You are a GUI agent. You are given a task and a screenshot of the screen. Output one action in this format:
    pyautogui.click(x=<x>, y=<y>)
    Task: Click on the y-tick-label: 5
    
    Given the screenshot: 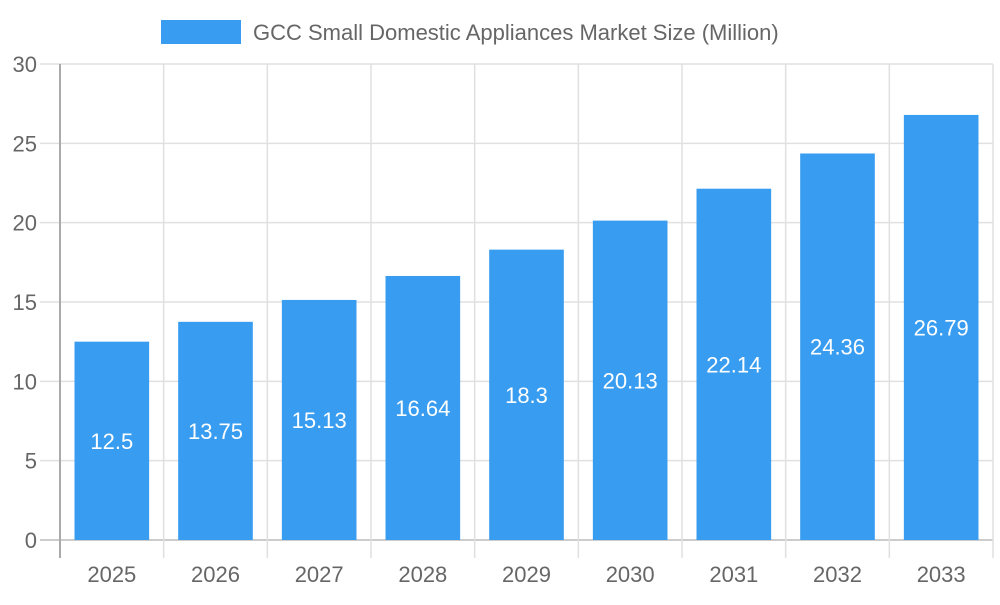 What is the action you would take?
    pyautogui.click(x=31, y=461)
    